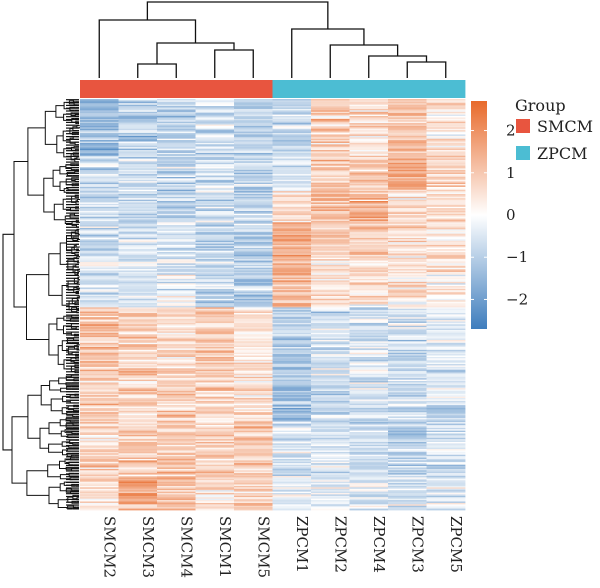 The image size is (600, 588). What do you see at coordinates (379, 544) in the screenshot?
I see `column-label: ZPCM4` at bounding box center [379, 544].